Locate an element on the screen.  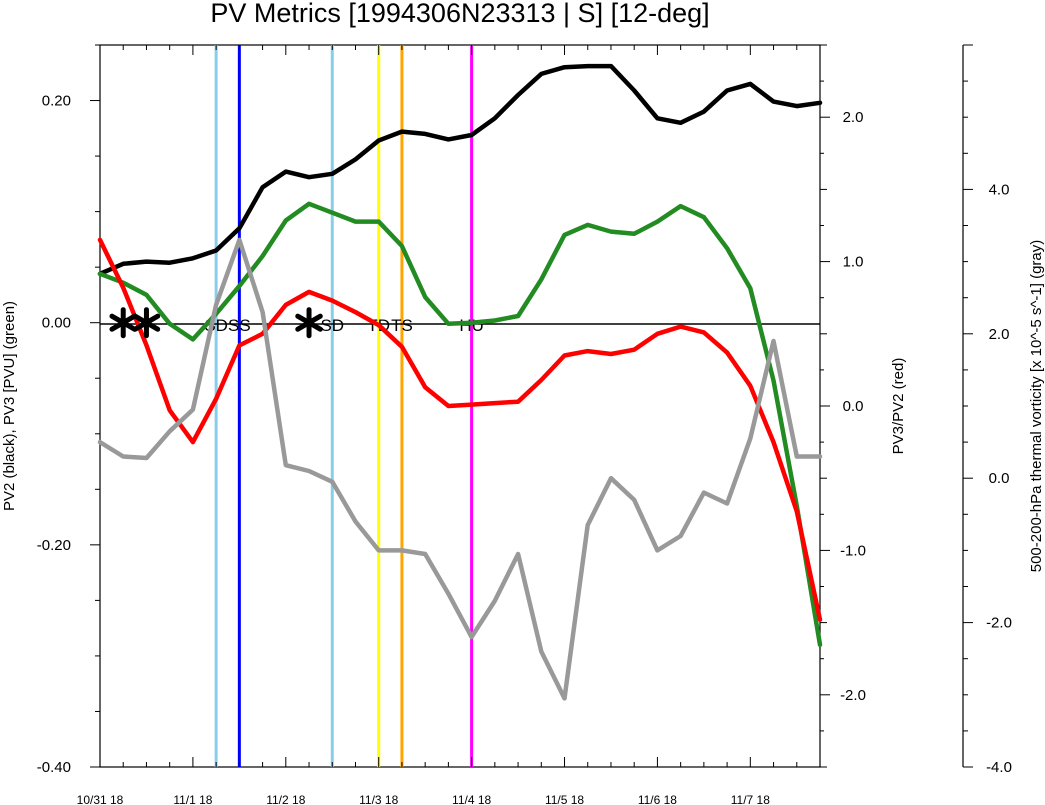
left-axis: 0.20 0.00 -0.20 -0.40 is located at coordinates (68, 410).